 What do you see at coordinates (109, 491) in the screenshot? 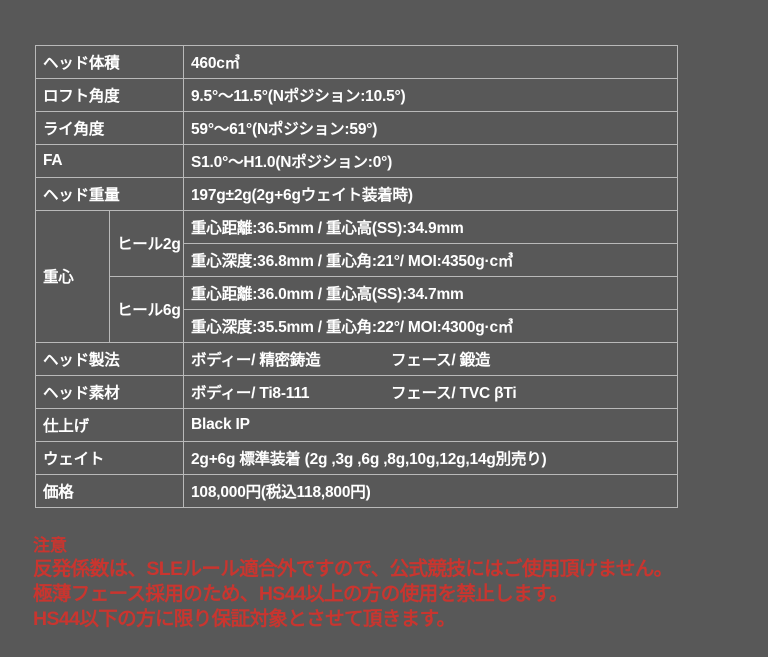
I see `row-label: 価格` at bounding box center [109, 491].